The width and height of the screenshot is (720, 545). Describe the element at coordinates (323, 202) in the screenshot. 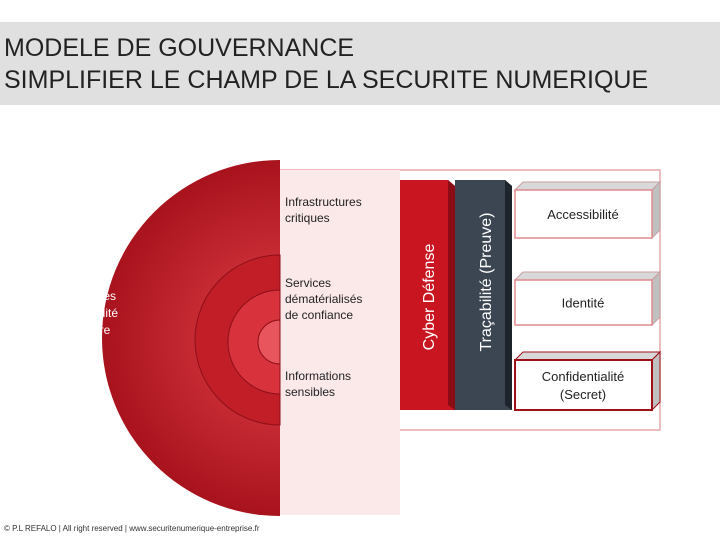

I see `layer-label: Infrastructures` at that location.